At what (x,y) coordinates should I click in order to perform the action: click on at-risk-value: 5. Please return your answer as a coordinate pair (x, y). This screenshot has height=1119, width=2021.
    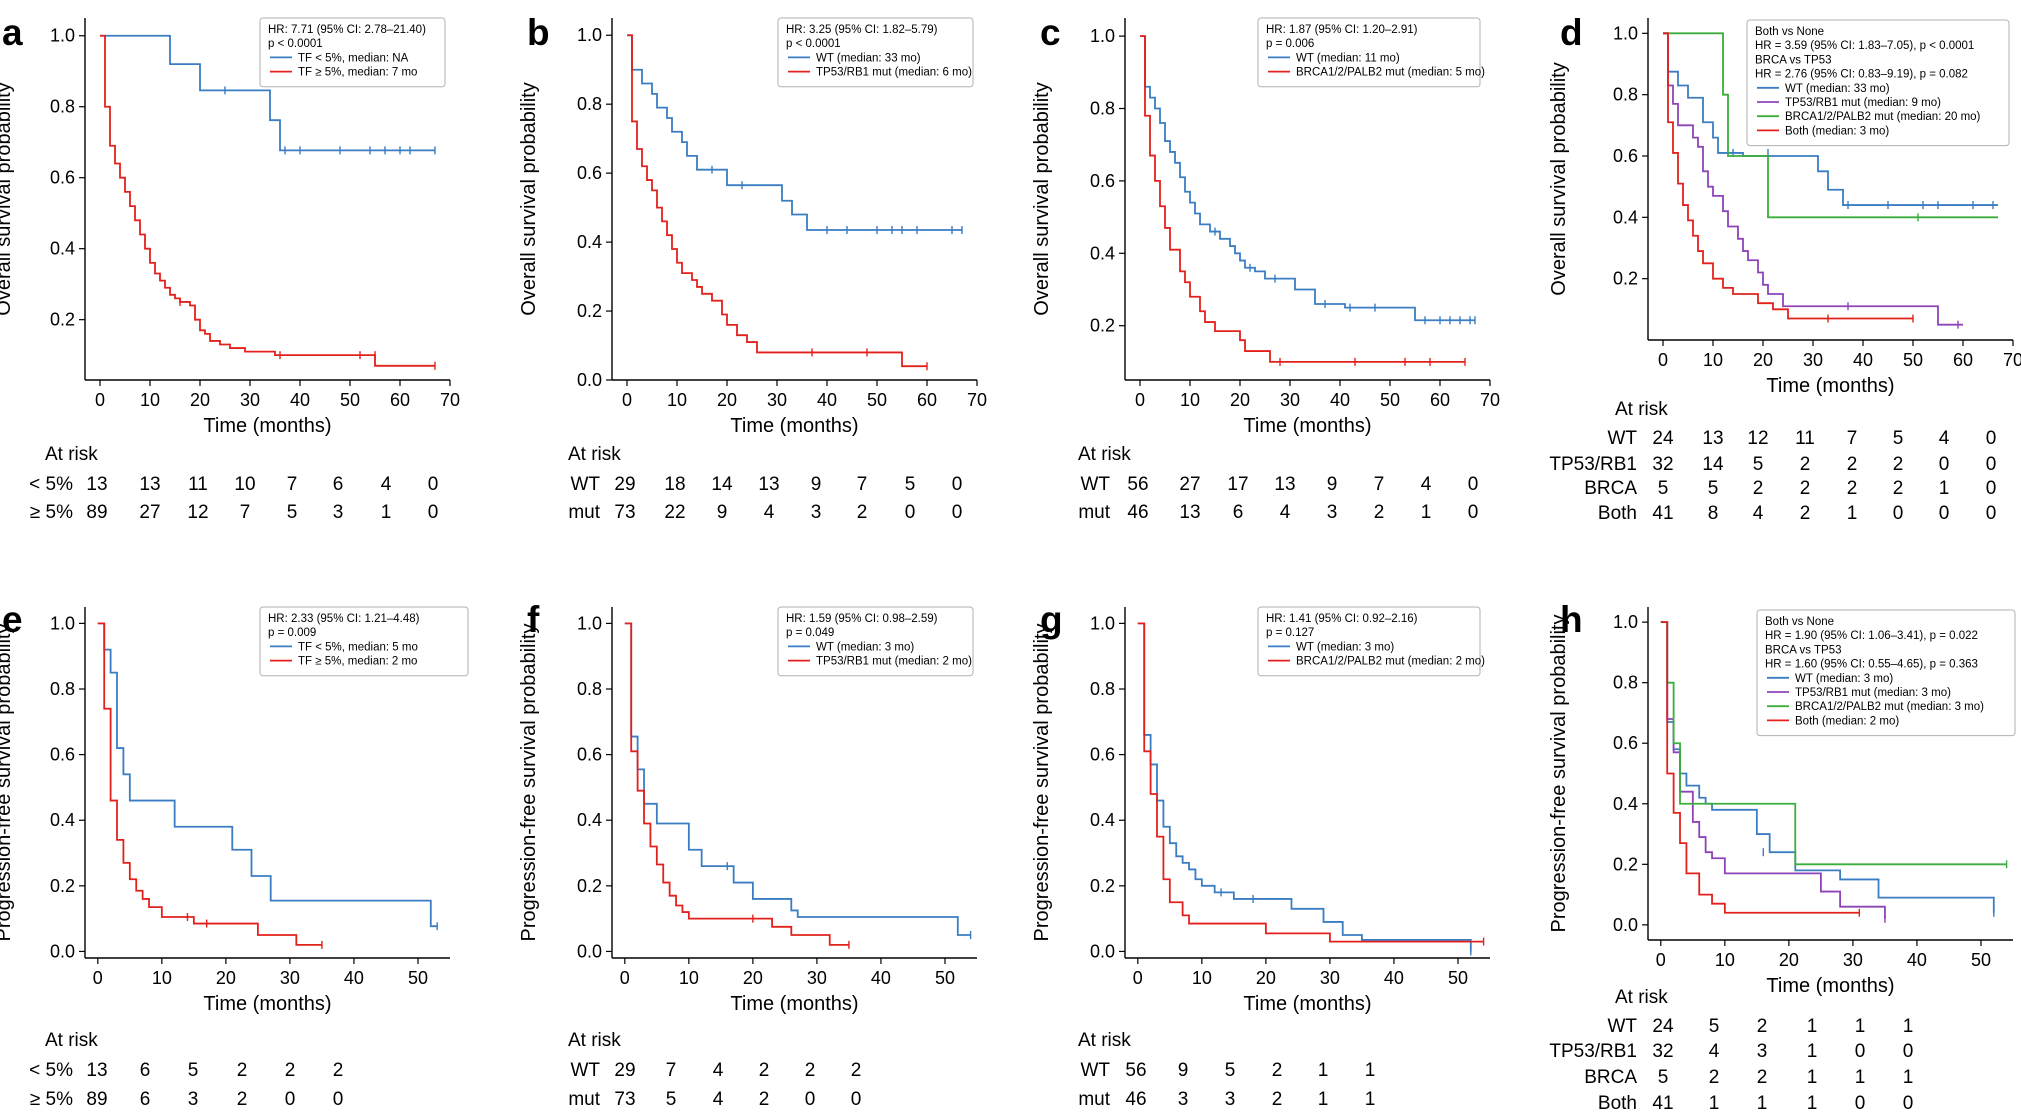
    Looking at the image, I should click on (1713, 488).